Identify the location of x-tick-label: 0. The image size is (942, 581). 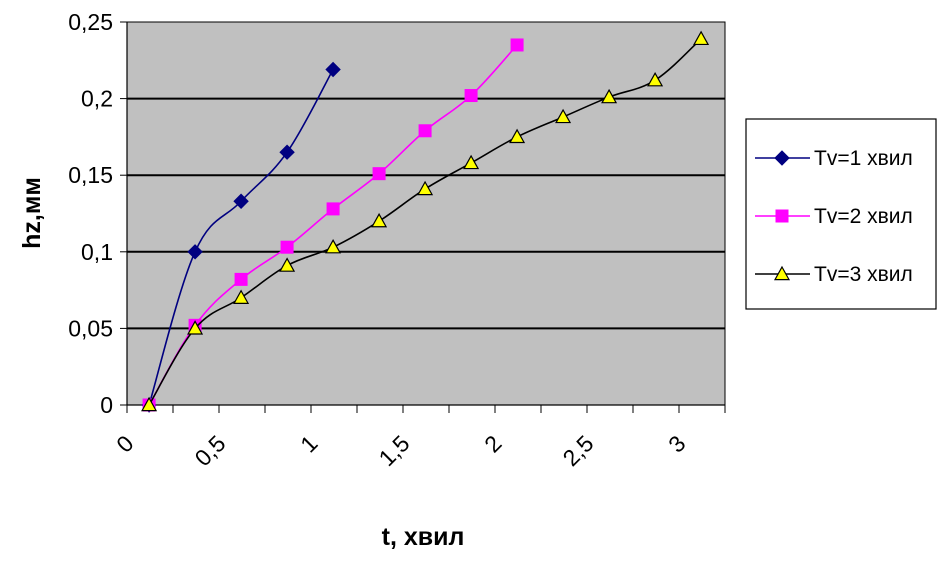
(124, 443).